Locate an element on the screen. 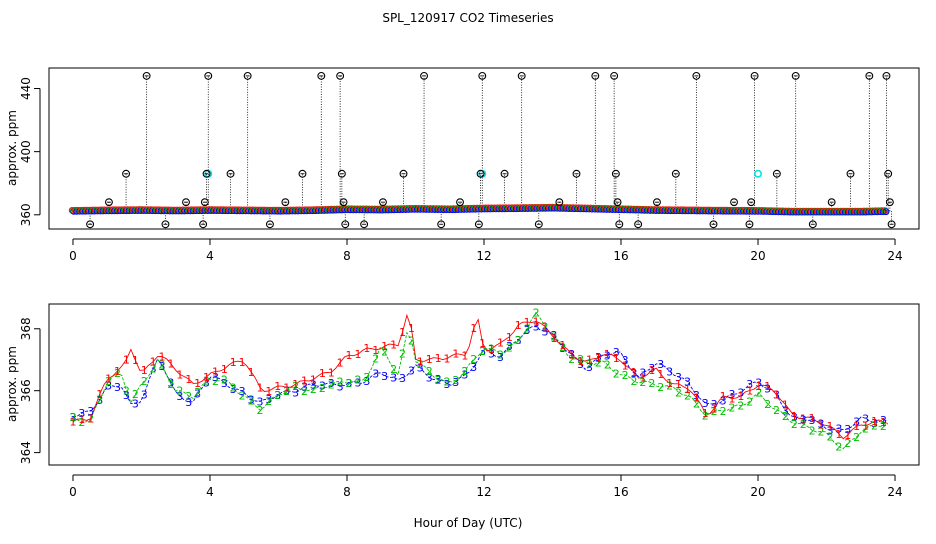 The width and height of the screenshot is (936, 544). bottom-xtick-label: 4 is located at coordinates (210, 492).